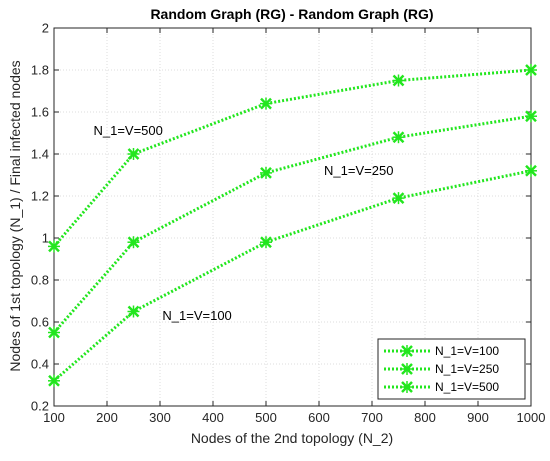 The height and width of the screenshot is (461, 550). I want to click on legend-item: N_1=V=250, so click(441, 369).